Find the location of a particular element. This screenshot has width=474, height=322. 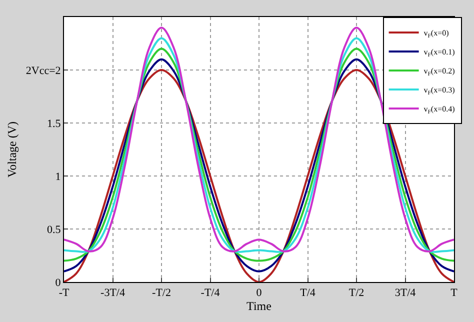

legend-label: v$_{F}$(x=0.2) is located at coordinates (440, 72).